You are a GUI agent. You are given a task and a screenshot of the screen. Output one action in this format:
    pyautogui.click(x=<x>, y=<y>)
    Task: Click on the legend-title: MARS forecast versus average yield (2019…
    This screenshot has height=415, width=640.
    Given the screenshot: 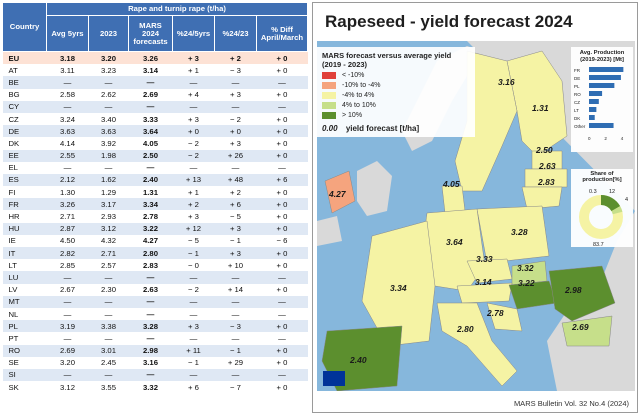 What is the action you would take?
    pyautogui.click(x=387, y=60)
    